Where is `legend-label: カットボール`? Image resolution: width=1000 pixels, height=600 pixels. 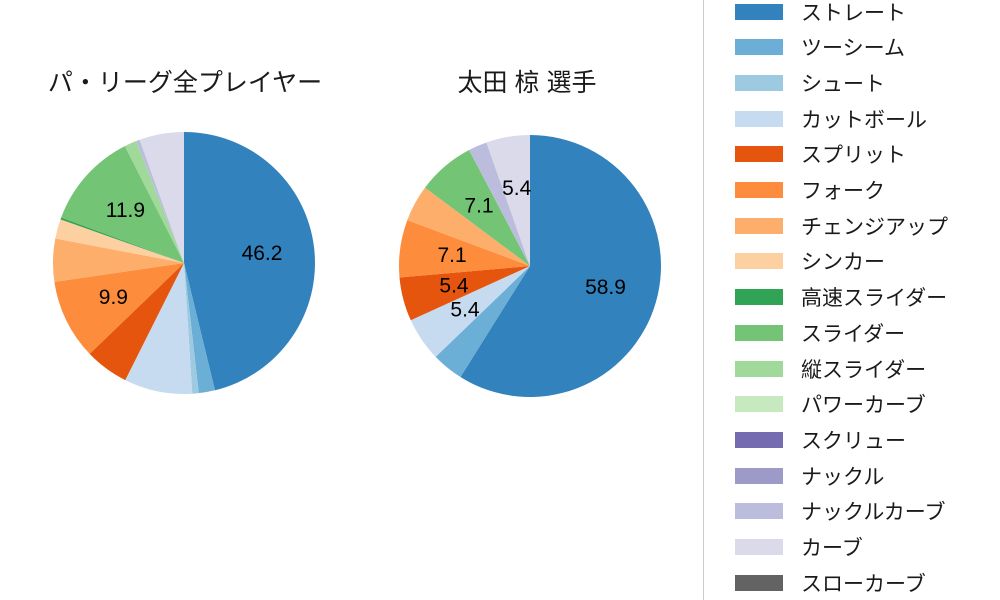
legend-label: カットボール is located at coordinates (864, 120).